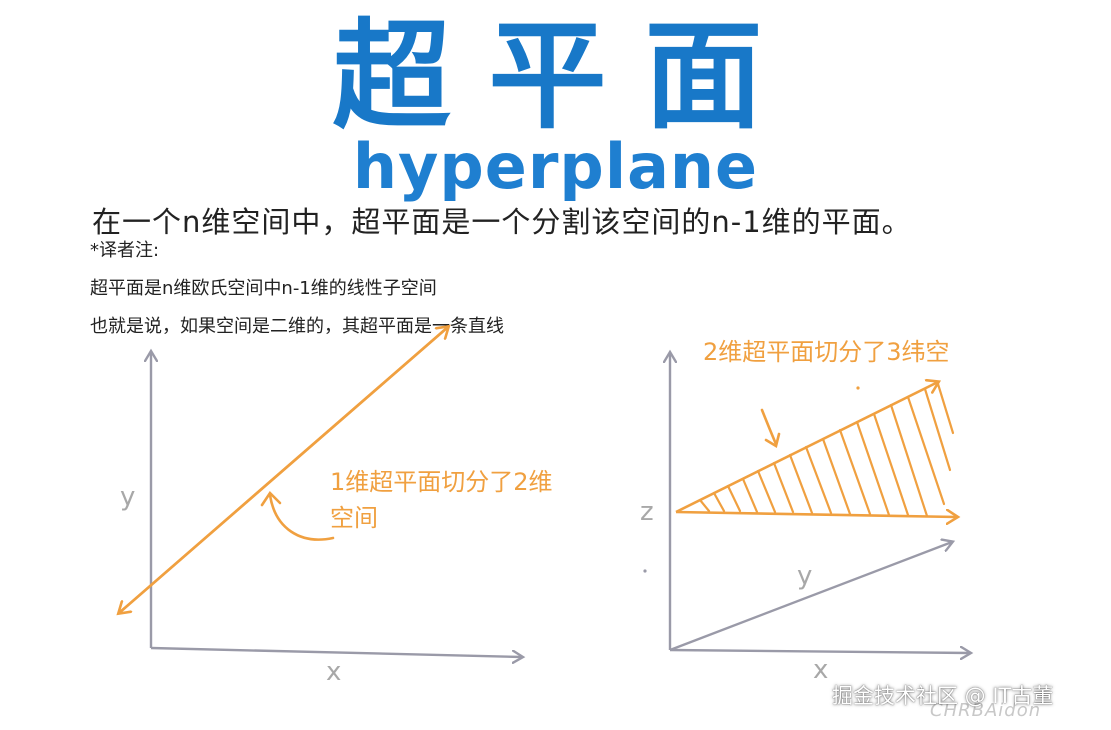 The image size is (1111, 730). Describe the element at coordinates (336, 651) in the screenshot. I see `left-x-axis` at that location.